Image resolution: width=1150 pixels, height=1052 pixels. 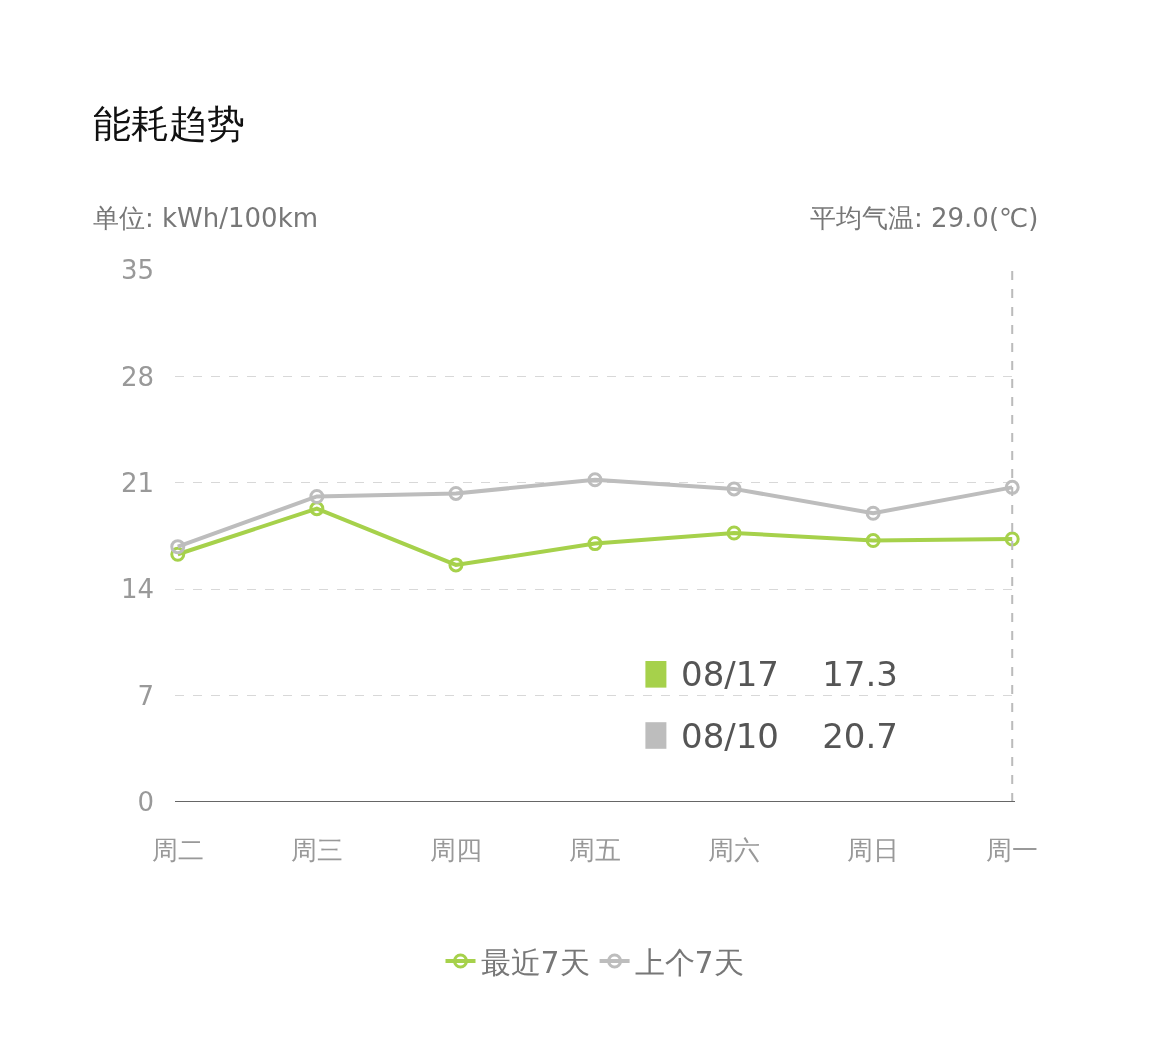 What do you see at coordinates (206, 218) in the screenshot?
I see `chart-subtitle: 单位: kWh/100km` at bounding box center [206, 218].